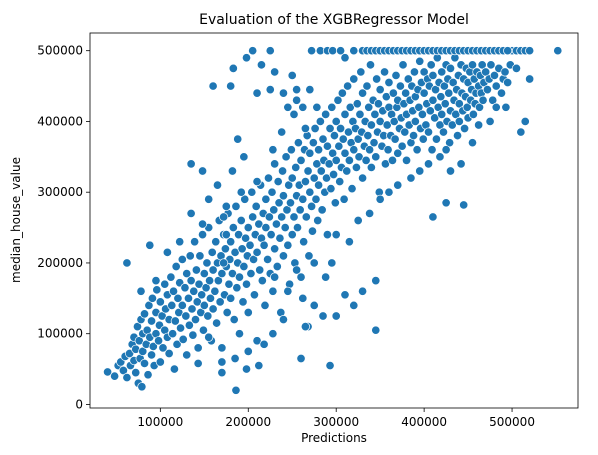 This screenshot has width=598, height=455. What do you see at coordinates (248, 422) in the screenshot?
I see `x-tick-label: 200000` at bounding box center [248, 422].